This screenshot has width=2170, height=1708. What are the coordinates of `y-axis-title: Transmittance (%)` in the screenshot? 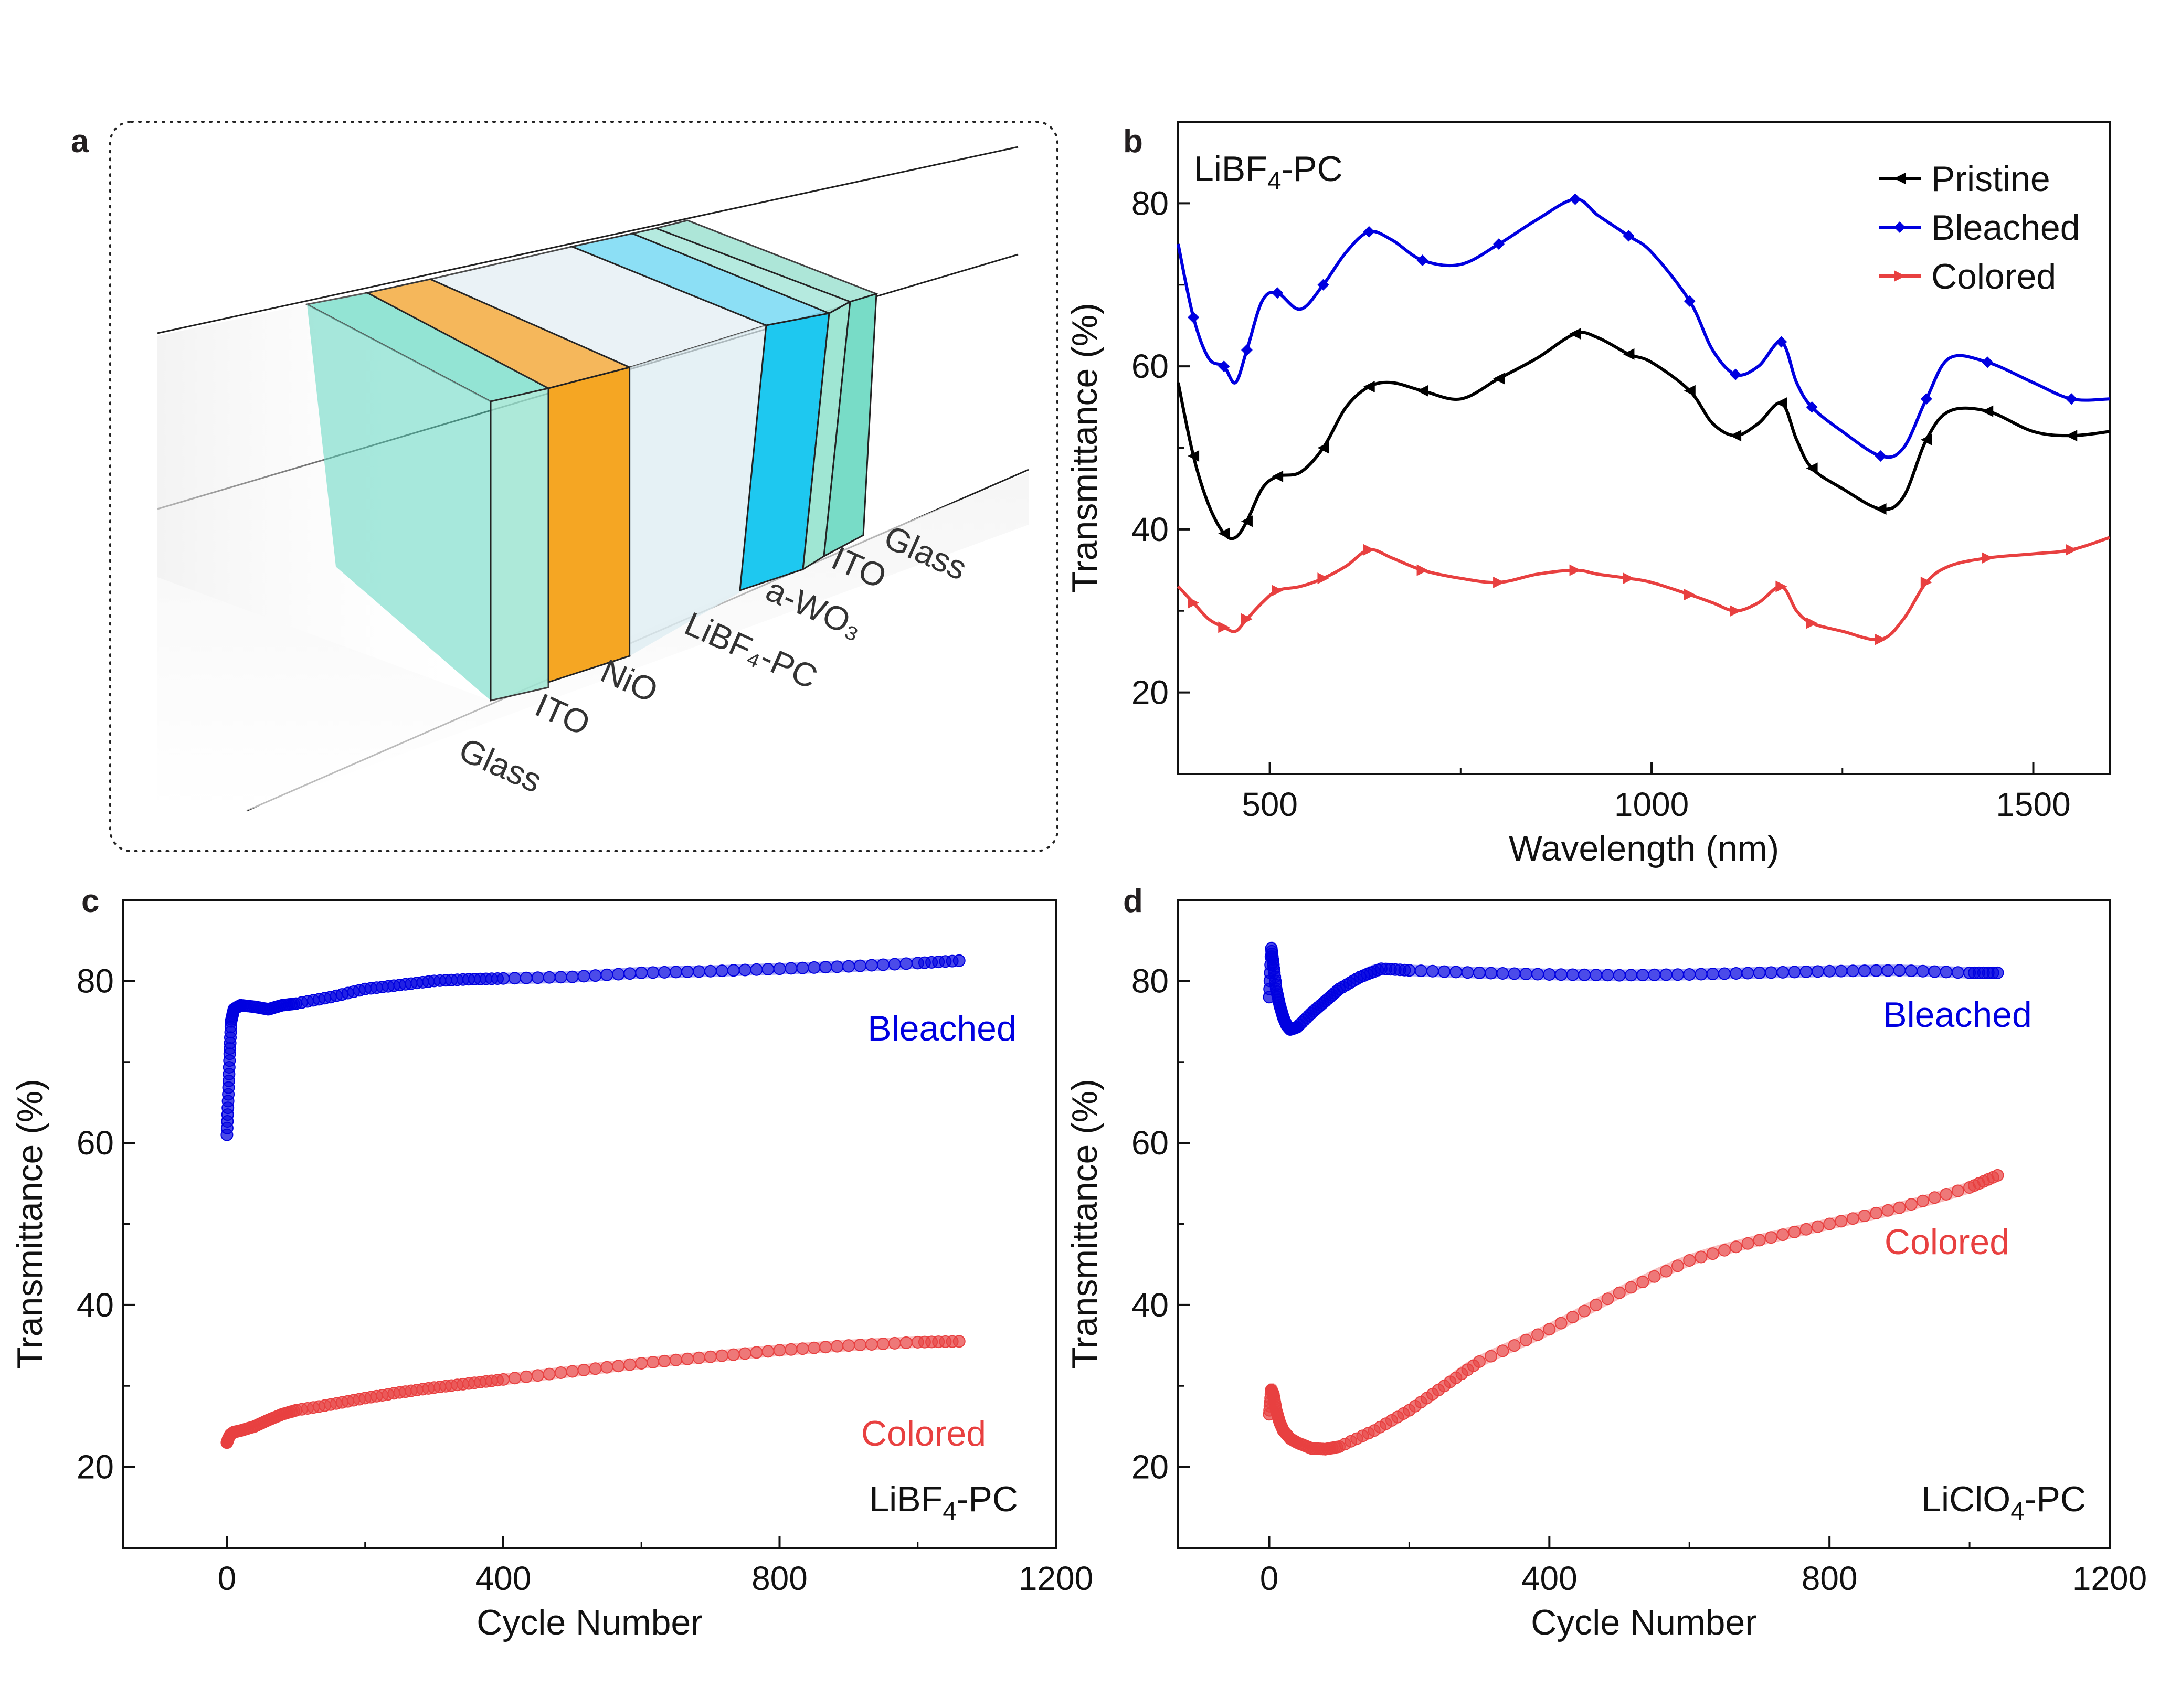 It's located at (1085, 1224).